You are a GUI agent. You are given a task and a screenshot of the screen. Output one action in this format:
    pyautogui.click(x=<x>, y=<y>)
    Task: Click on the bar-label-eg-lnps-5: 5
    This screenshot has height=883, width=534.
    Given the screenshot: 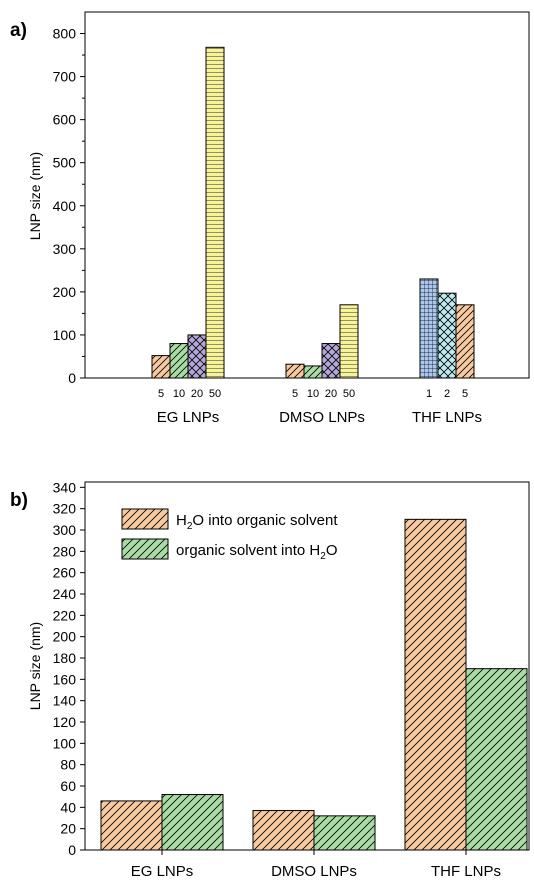 What is the action you would take?
    pyautogui.click(x=161, y=394)
    